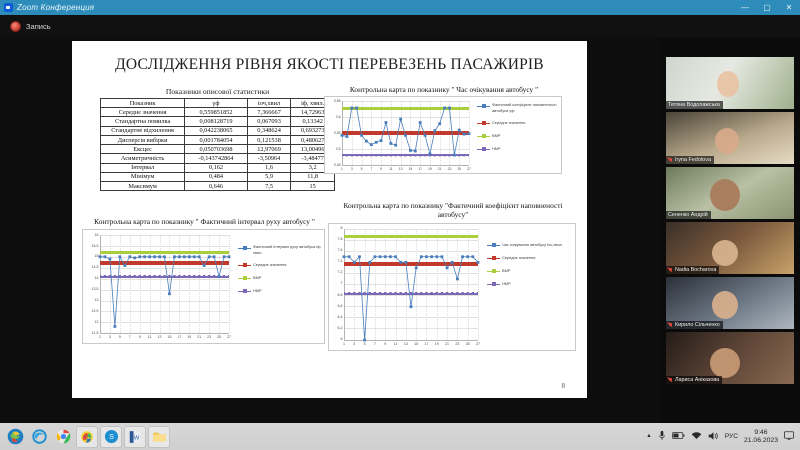 This screenshot has height=450, width=800. I want to click on start-icon, so click(15, 437).